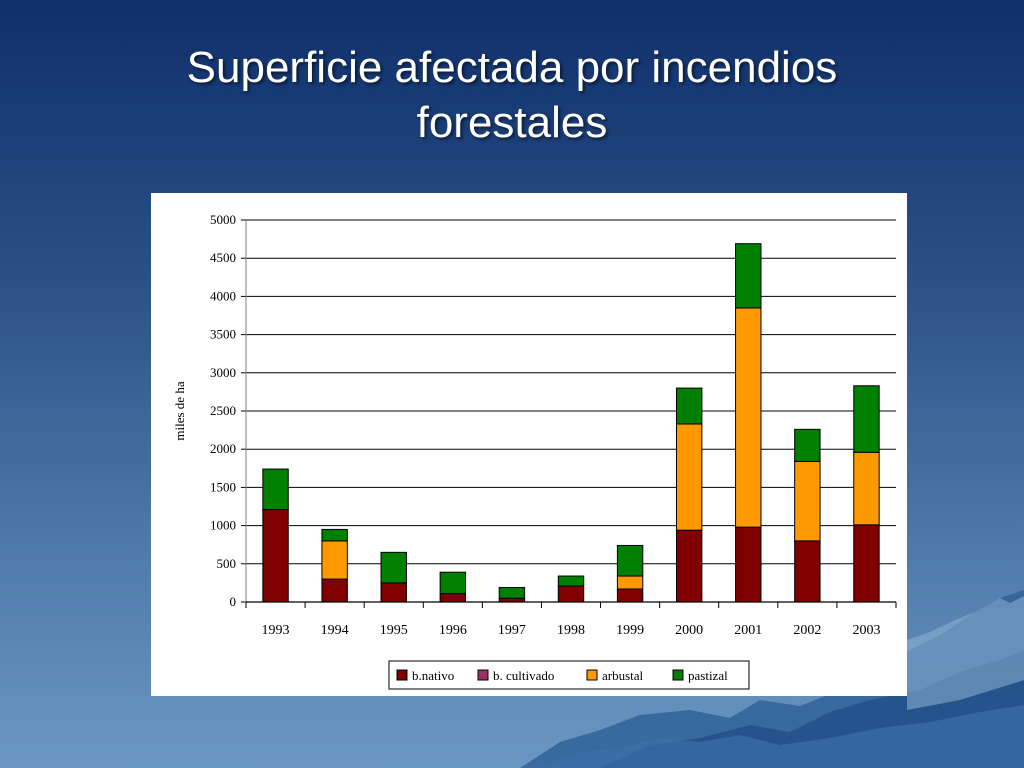 This screenshot has height=768, width=1024. What do you see at coordinates (512, 122) in the screenshot?
I see `slide-title-line-2: forestales` at bounding box center [512, 122].